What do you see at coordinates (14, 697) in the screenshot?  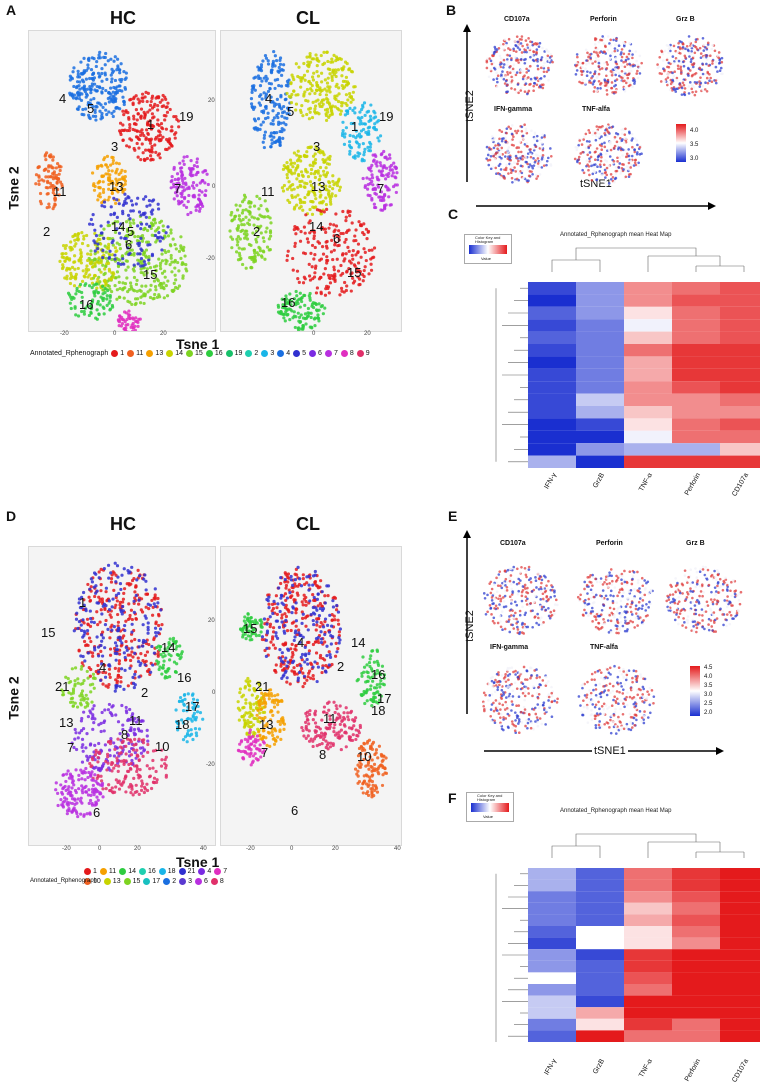 I see `d-ylabel: Tsne 2` at bounding box center [14, 697].